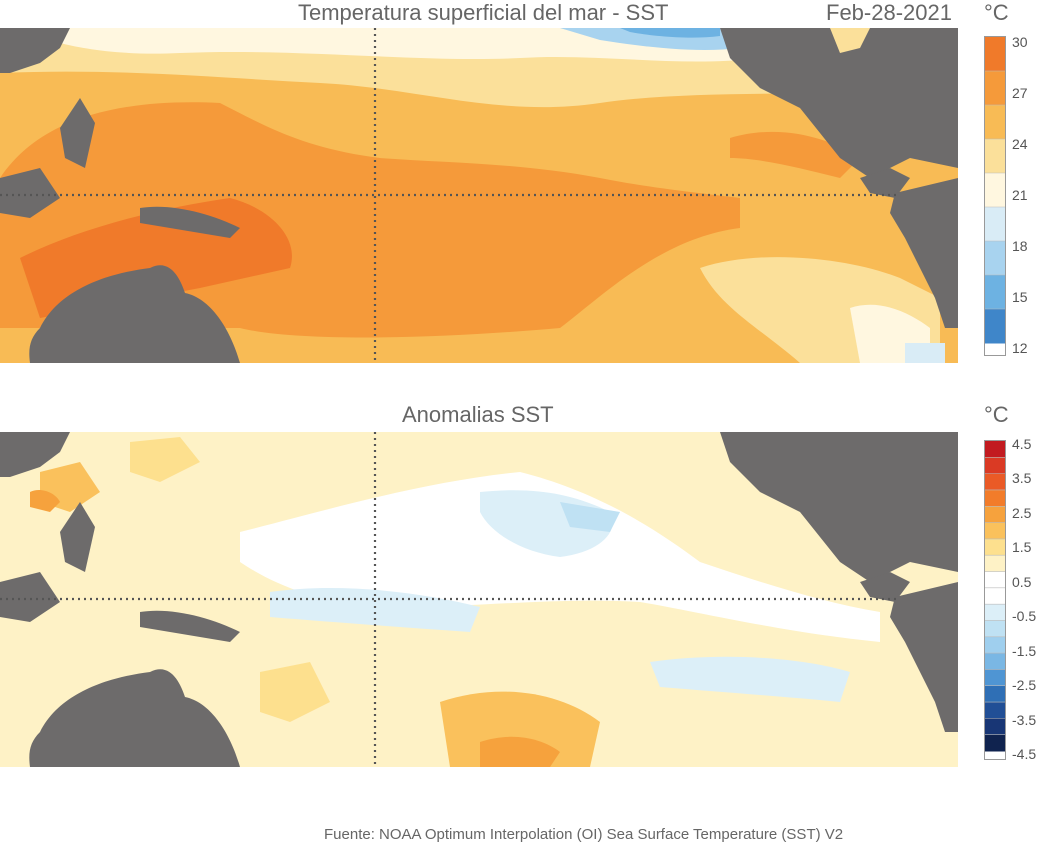 The width and height of the screenshot is (1039, 848). What do you see at coordinates (1024, 685) in the screenshot?
I see `colorbar-tick-label: -2.5` at bounding box center [1024, 685].